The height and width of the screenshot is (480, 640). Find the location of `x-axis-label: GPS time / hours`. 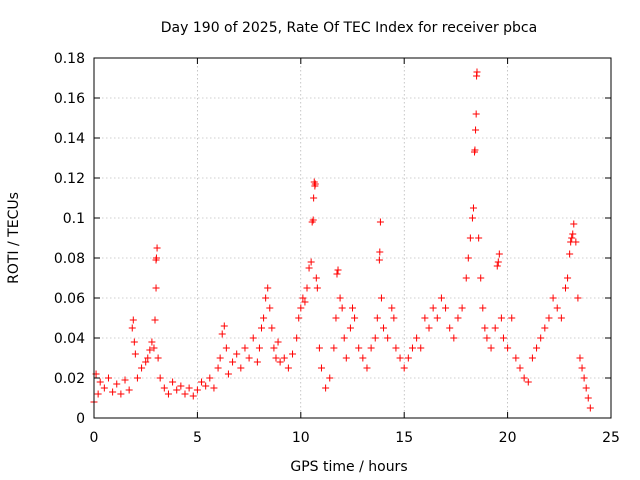

x-axis-label: GPS time / hours is located at coordinates (348, 467).